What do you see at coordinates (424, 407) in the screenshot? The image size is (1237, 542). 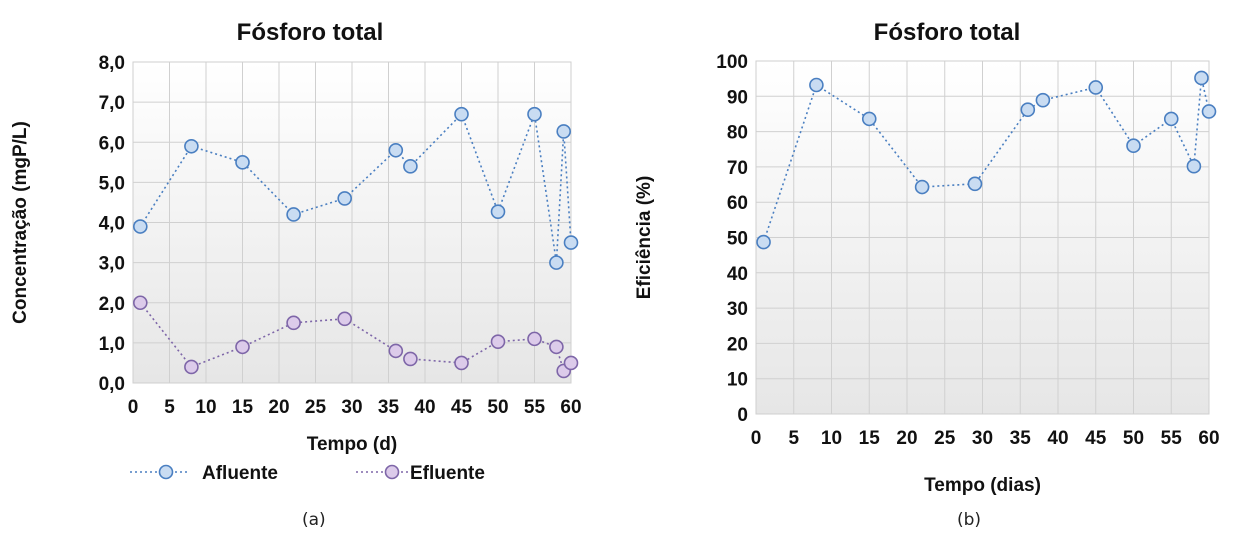 I see `x-tick-label: 40` at bounding box center [424, 407].